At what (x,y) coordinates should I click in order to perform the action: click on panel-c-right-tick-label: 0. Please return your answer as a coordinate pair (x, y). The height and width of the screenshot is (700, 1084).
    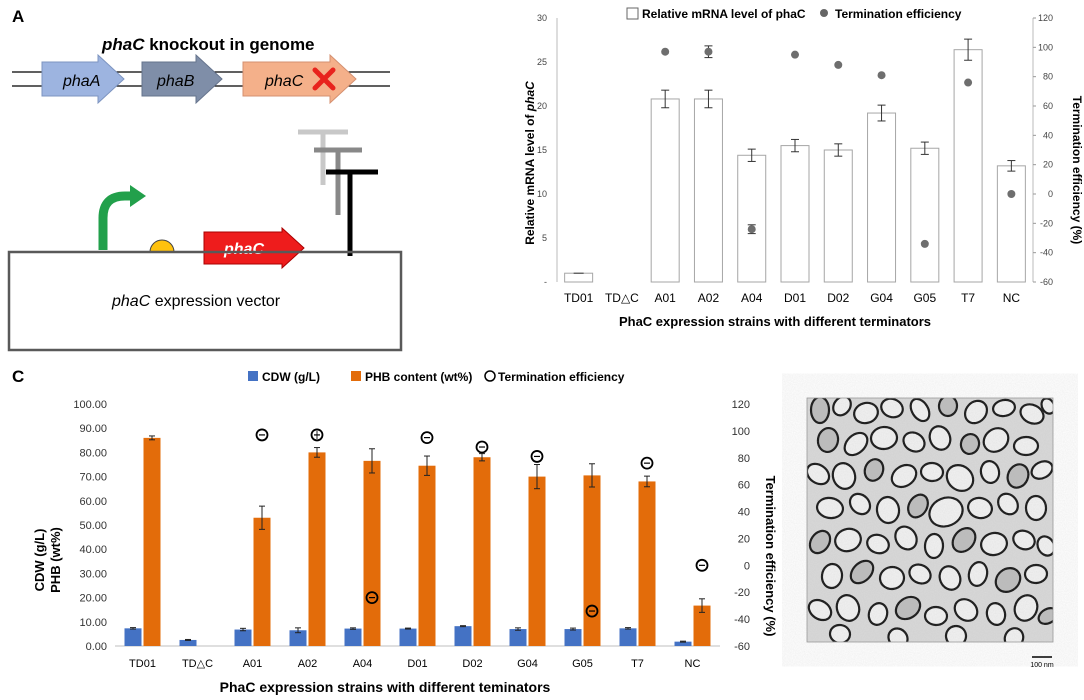
    Looking at the image, I should click on (747, 566).